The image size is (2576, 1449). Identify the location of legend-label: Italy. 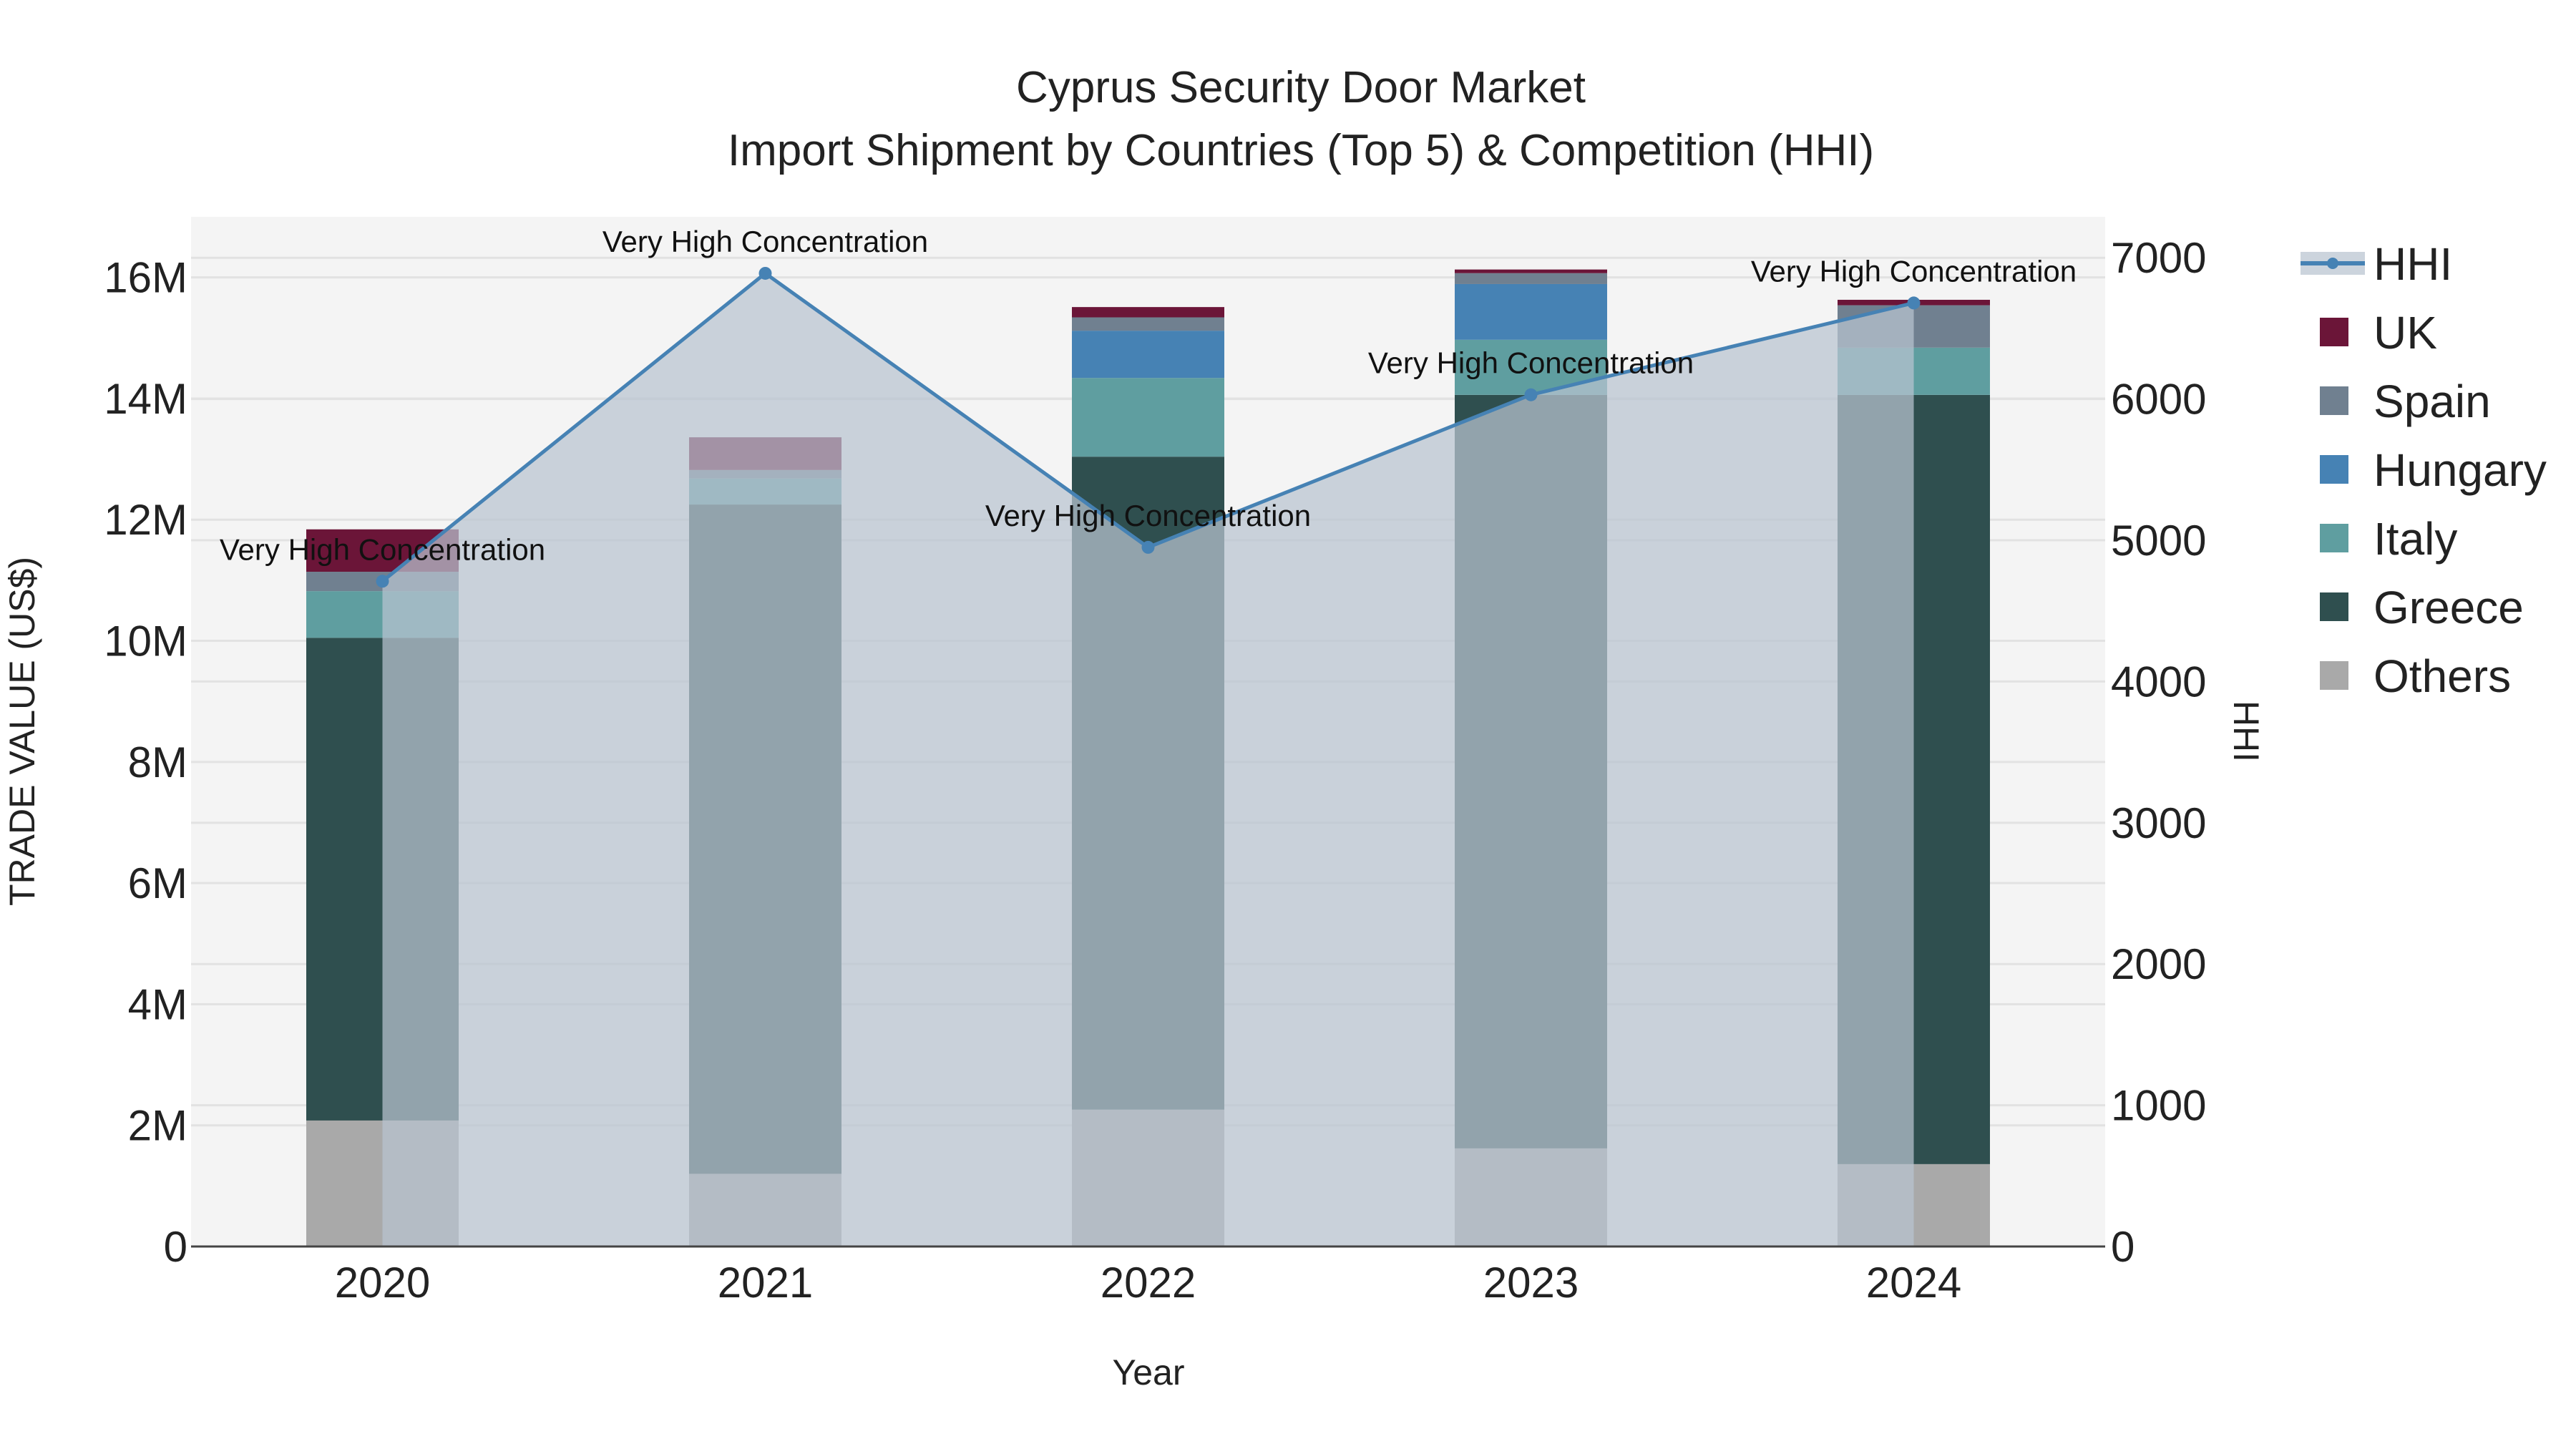
(2415, 539).